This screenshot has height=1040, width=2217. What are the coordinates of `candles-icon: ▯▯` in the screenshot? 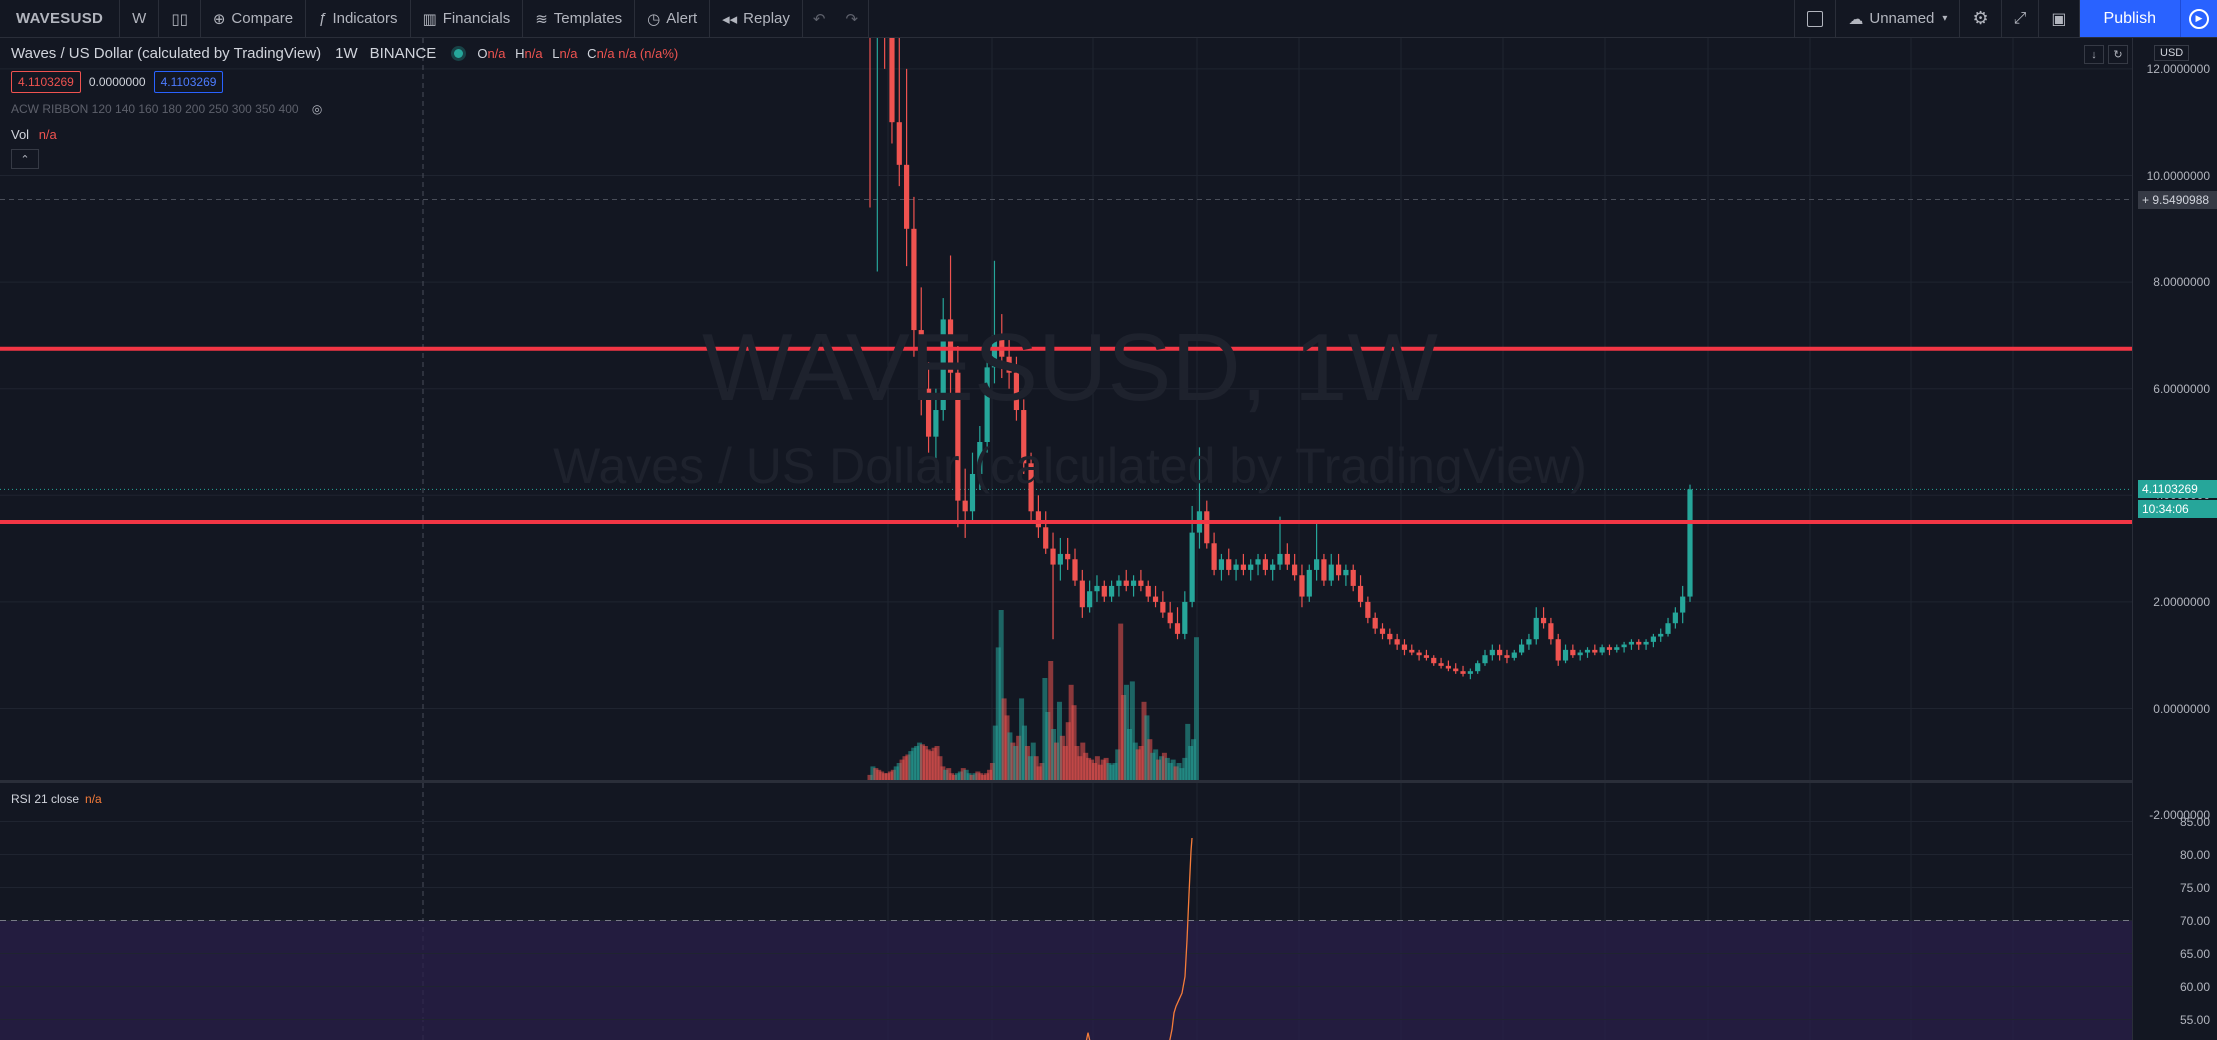 It's located at (179, 19).